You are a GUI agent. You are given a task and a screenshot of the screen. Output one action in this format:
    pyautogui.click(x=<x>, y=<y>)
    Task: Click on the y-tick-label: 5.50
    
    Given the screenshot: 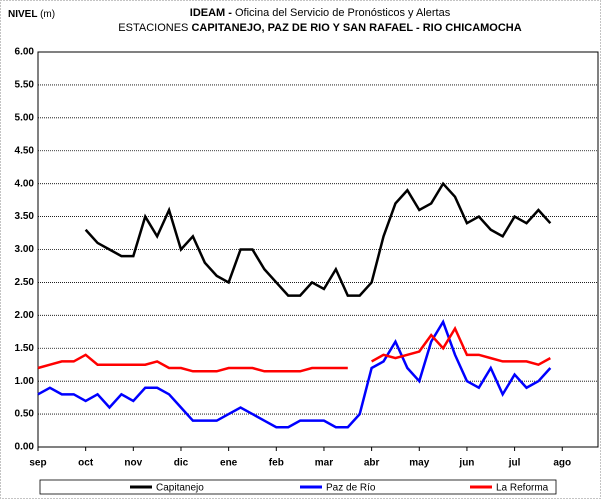 What is the action you would take?
    pyautogui.click(x=25, y=85)
    